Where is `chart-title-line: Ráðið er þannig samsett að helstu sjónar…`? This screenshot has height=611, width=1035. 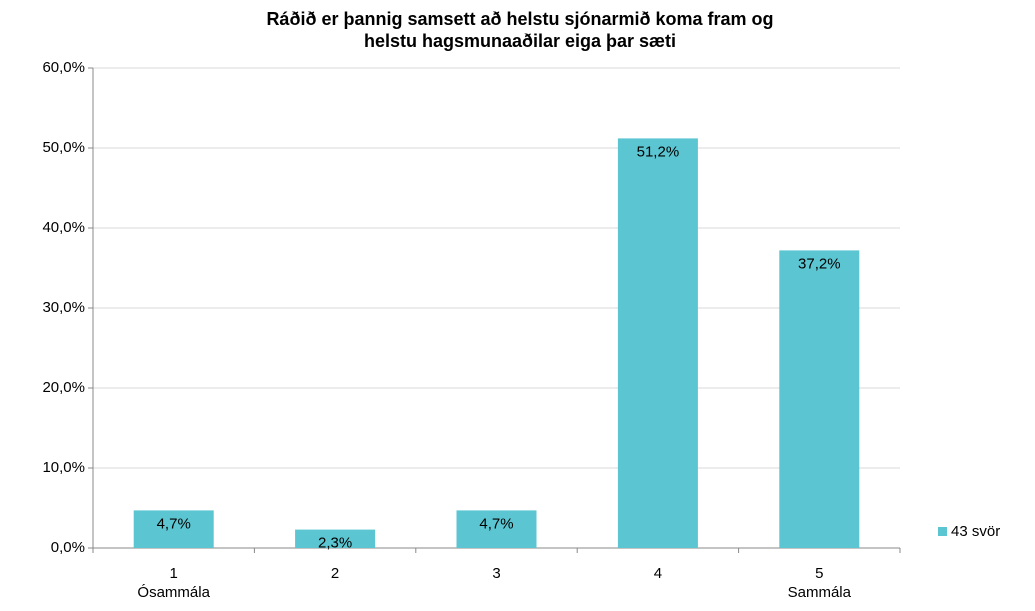 chart-title-line: Ráðið er þannig samsett að helstu sjónar… is located at coordinates (519, 19).